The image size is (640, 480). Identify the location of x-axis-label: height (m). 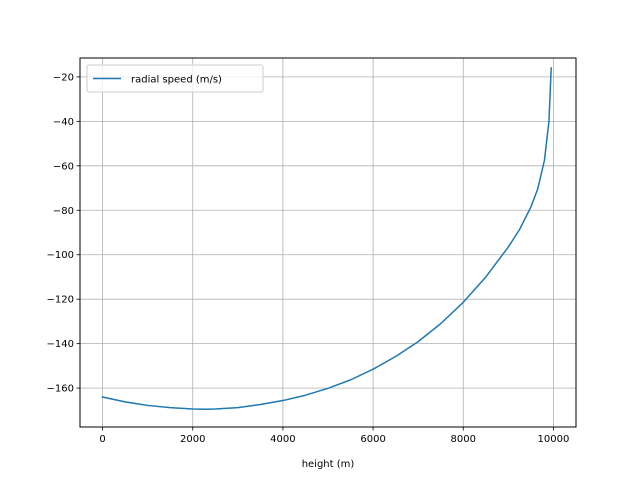
(328, 464).